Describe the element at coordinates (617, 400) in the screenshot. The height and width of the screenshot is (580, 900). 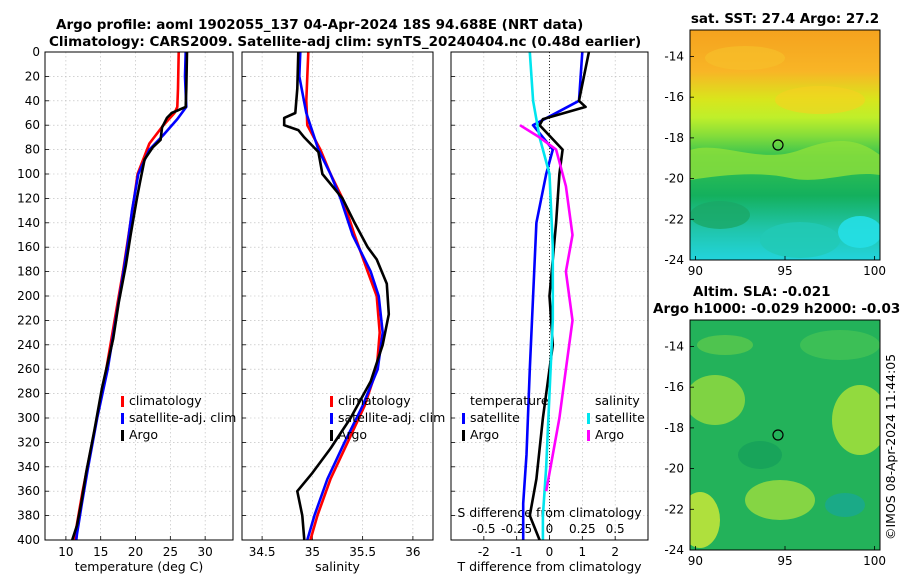
I see `legend-heading-salinity: salinity` at that location.